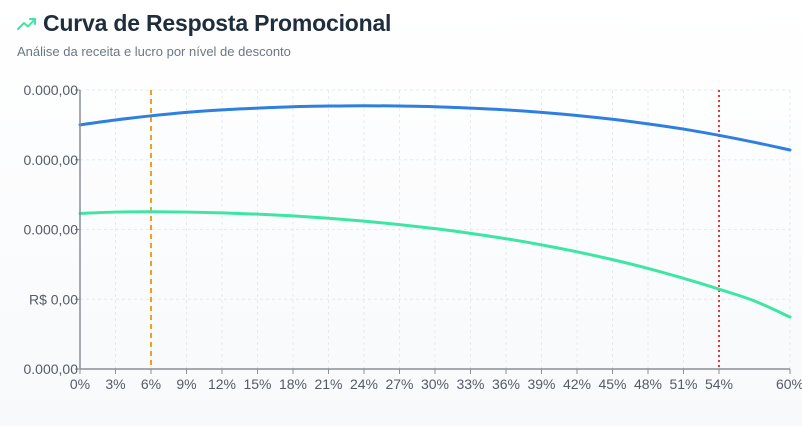 Image resolution: width=802 pixels, height=431 pixels. Describe the element at coordinates (404, 23) in the screenshot. I see `title-row: Curva de Resposta Promocional` at that location.